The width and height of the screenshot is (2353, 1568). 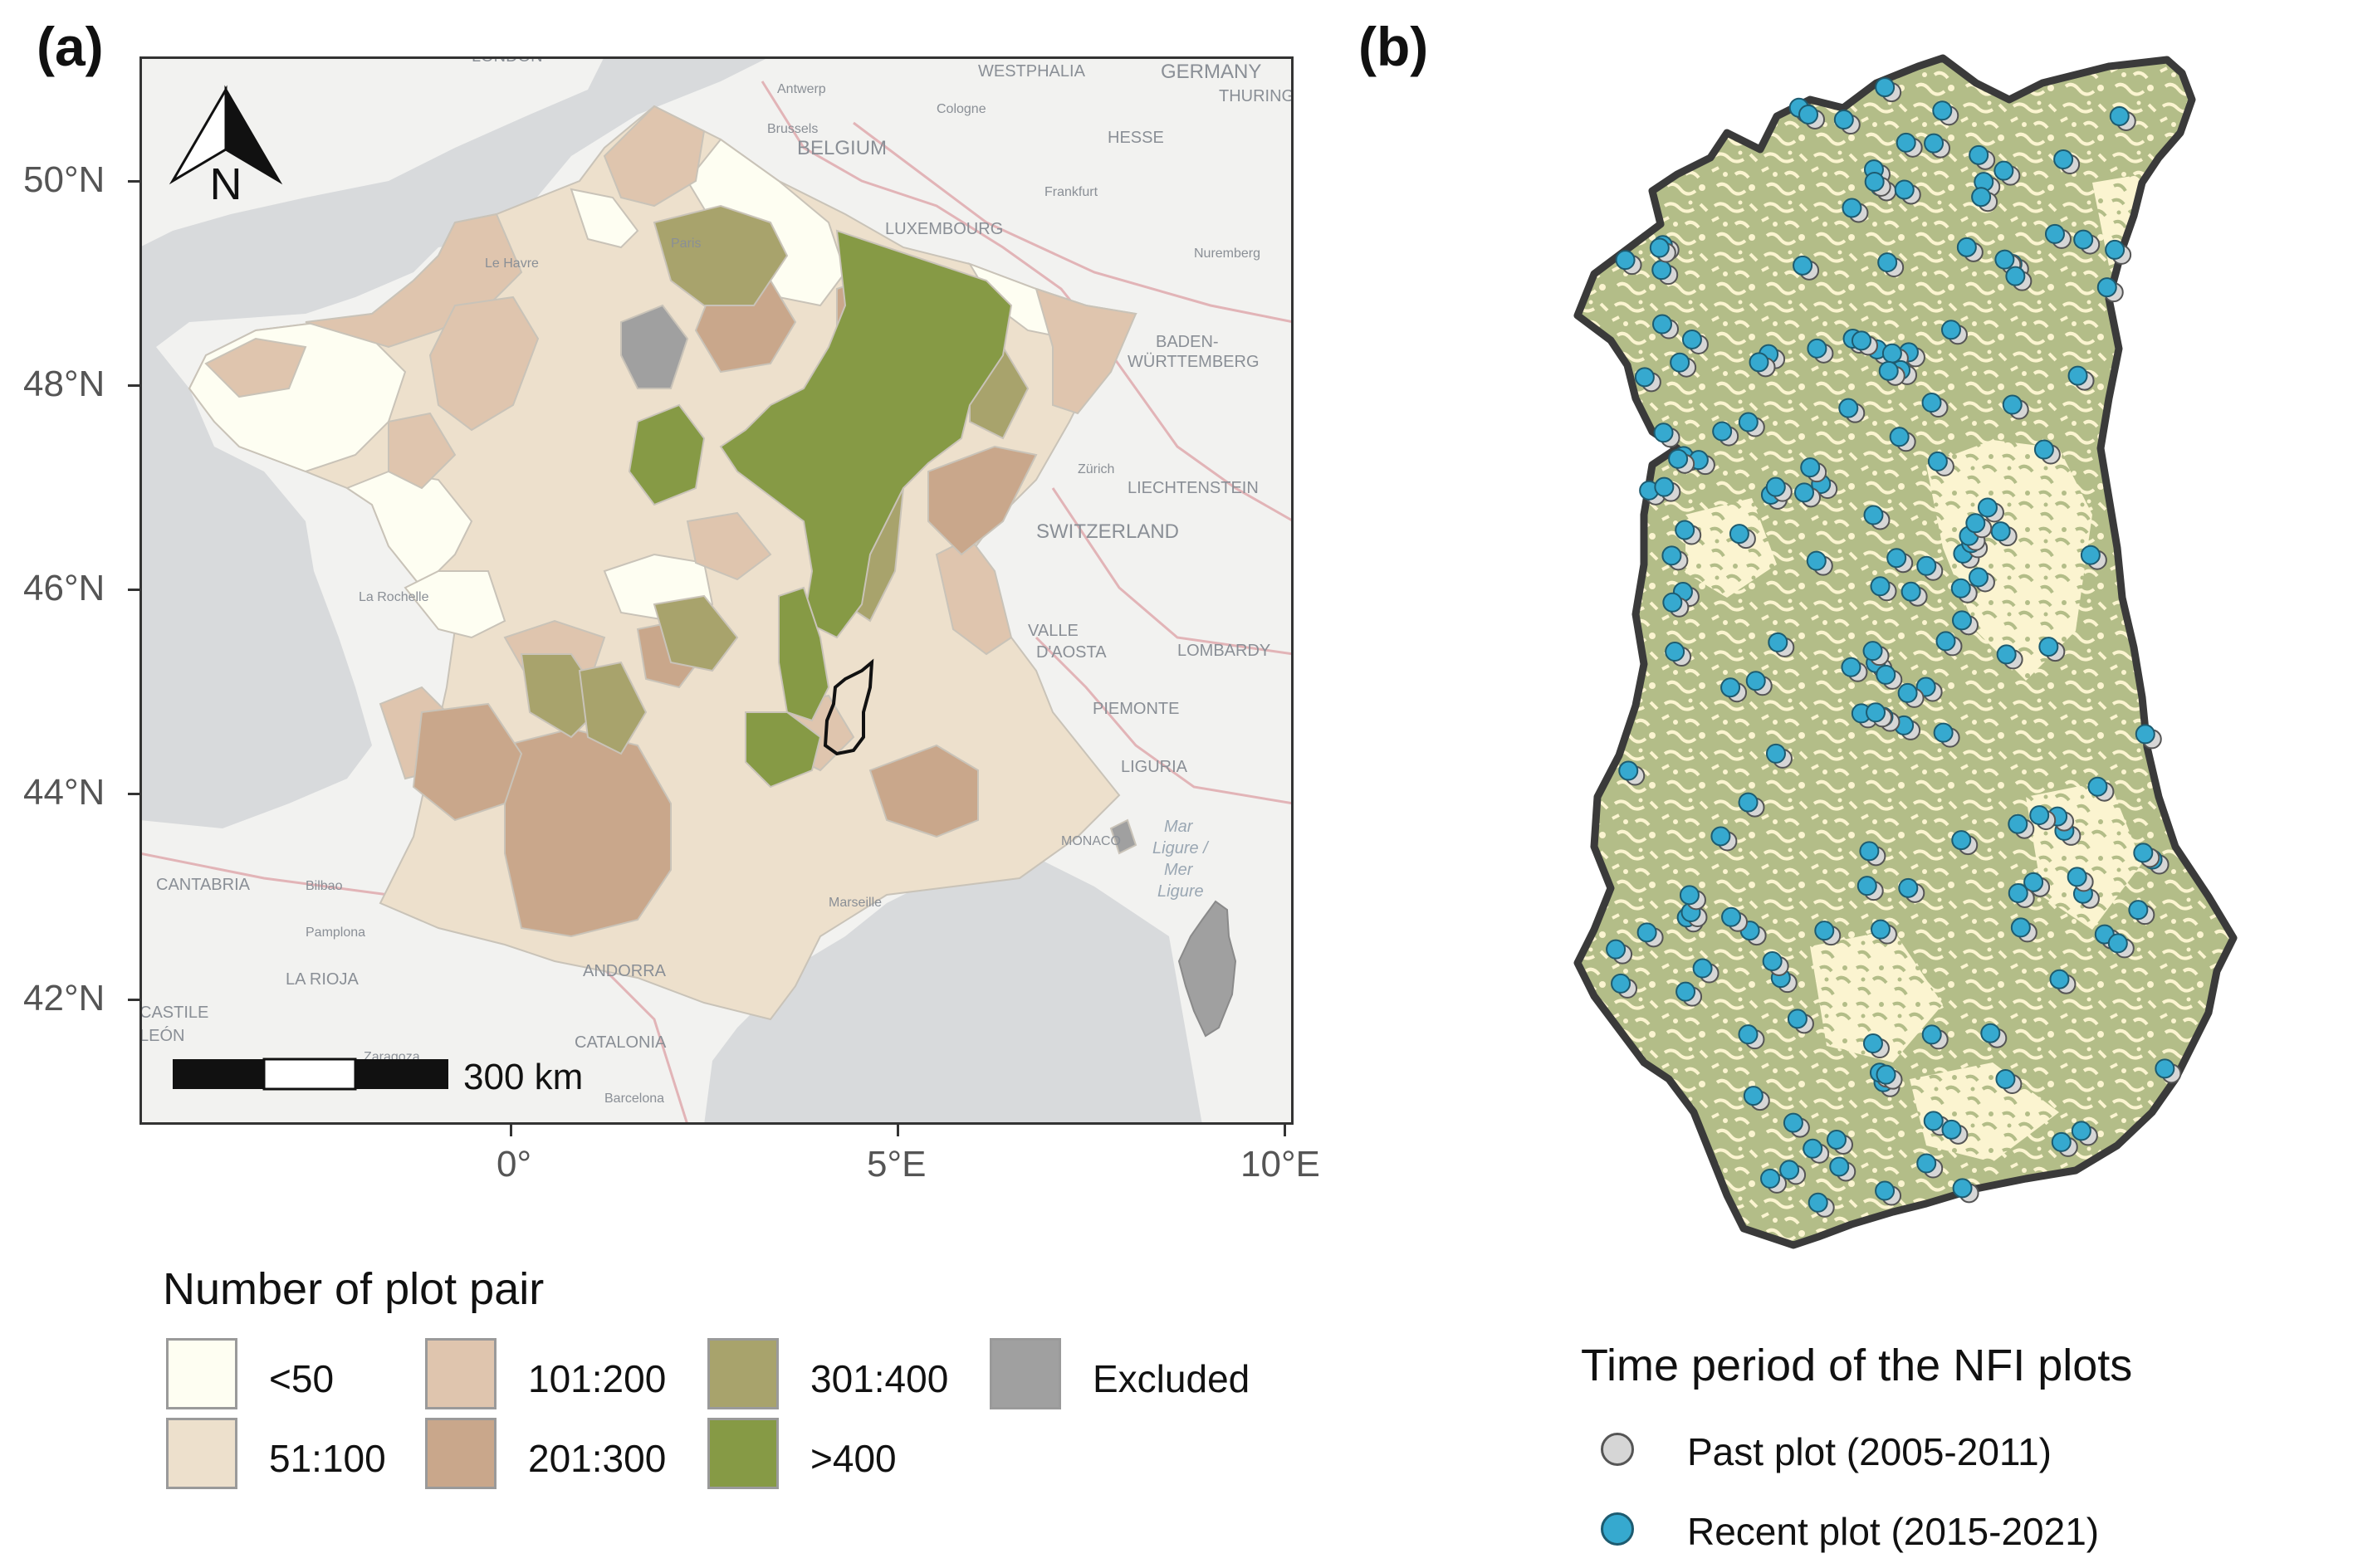 I want to click on map-label-catalonia: CATALONIA, so click(x=621, y=1043).